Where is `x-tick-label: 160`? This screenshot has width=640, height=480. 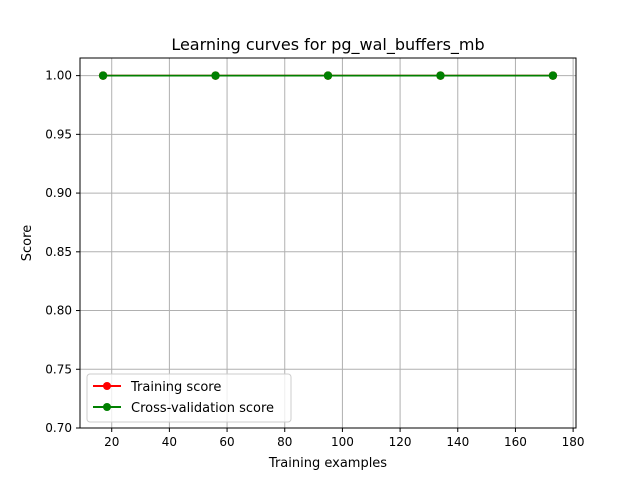 x-tick-label: 160 is located at coordinates (515, 442).